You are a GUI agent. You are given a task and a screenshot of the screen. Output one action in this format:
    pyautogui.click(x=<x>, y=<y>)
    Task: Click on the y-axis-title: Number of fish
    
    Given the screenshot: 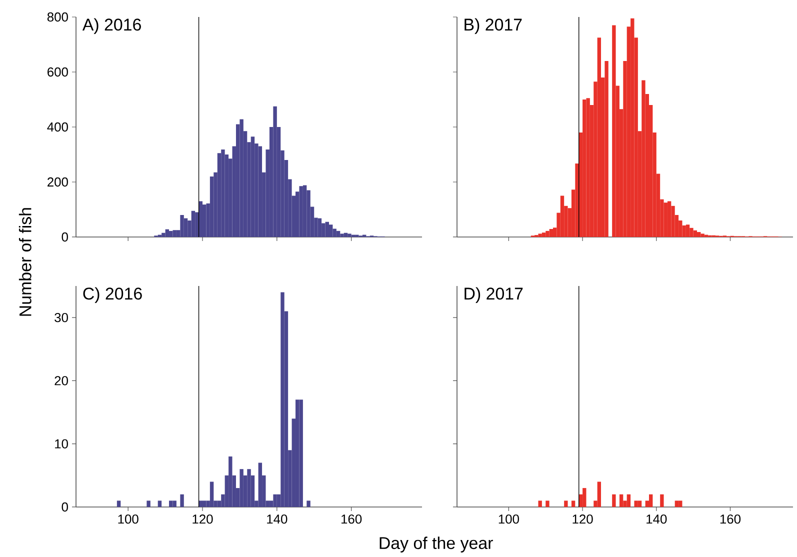 What is the action you would take?
    pyautogui.click(x=25, y=262)
    